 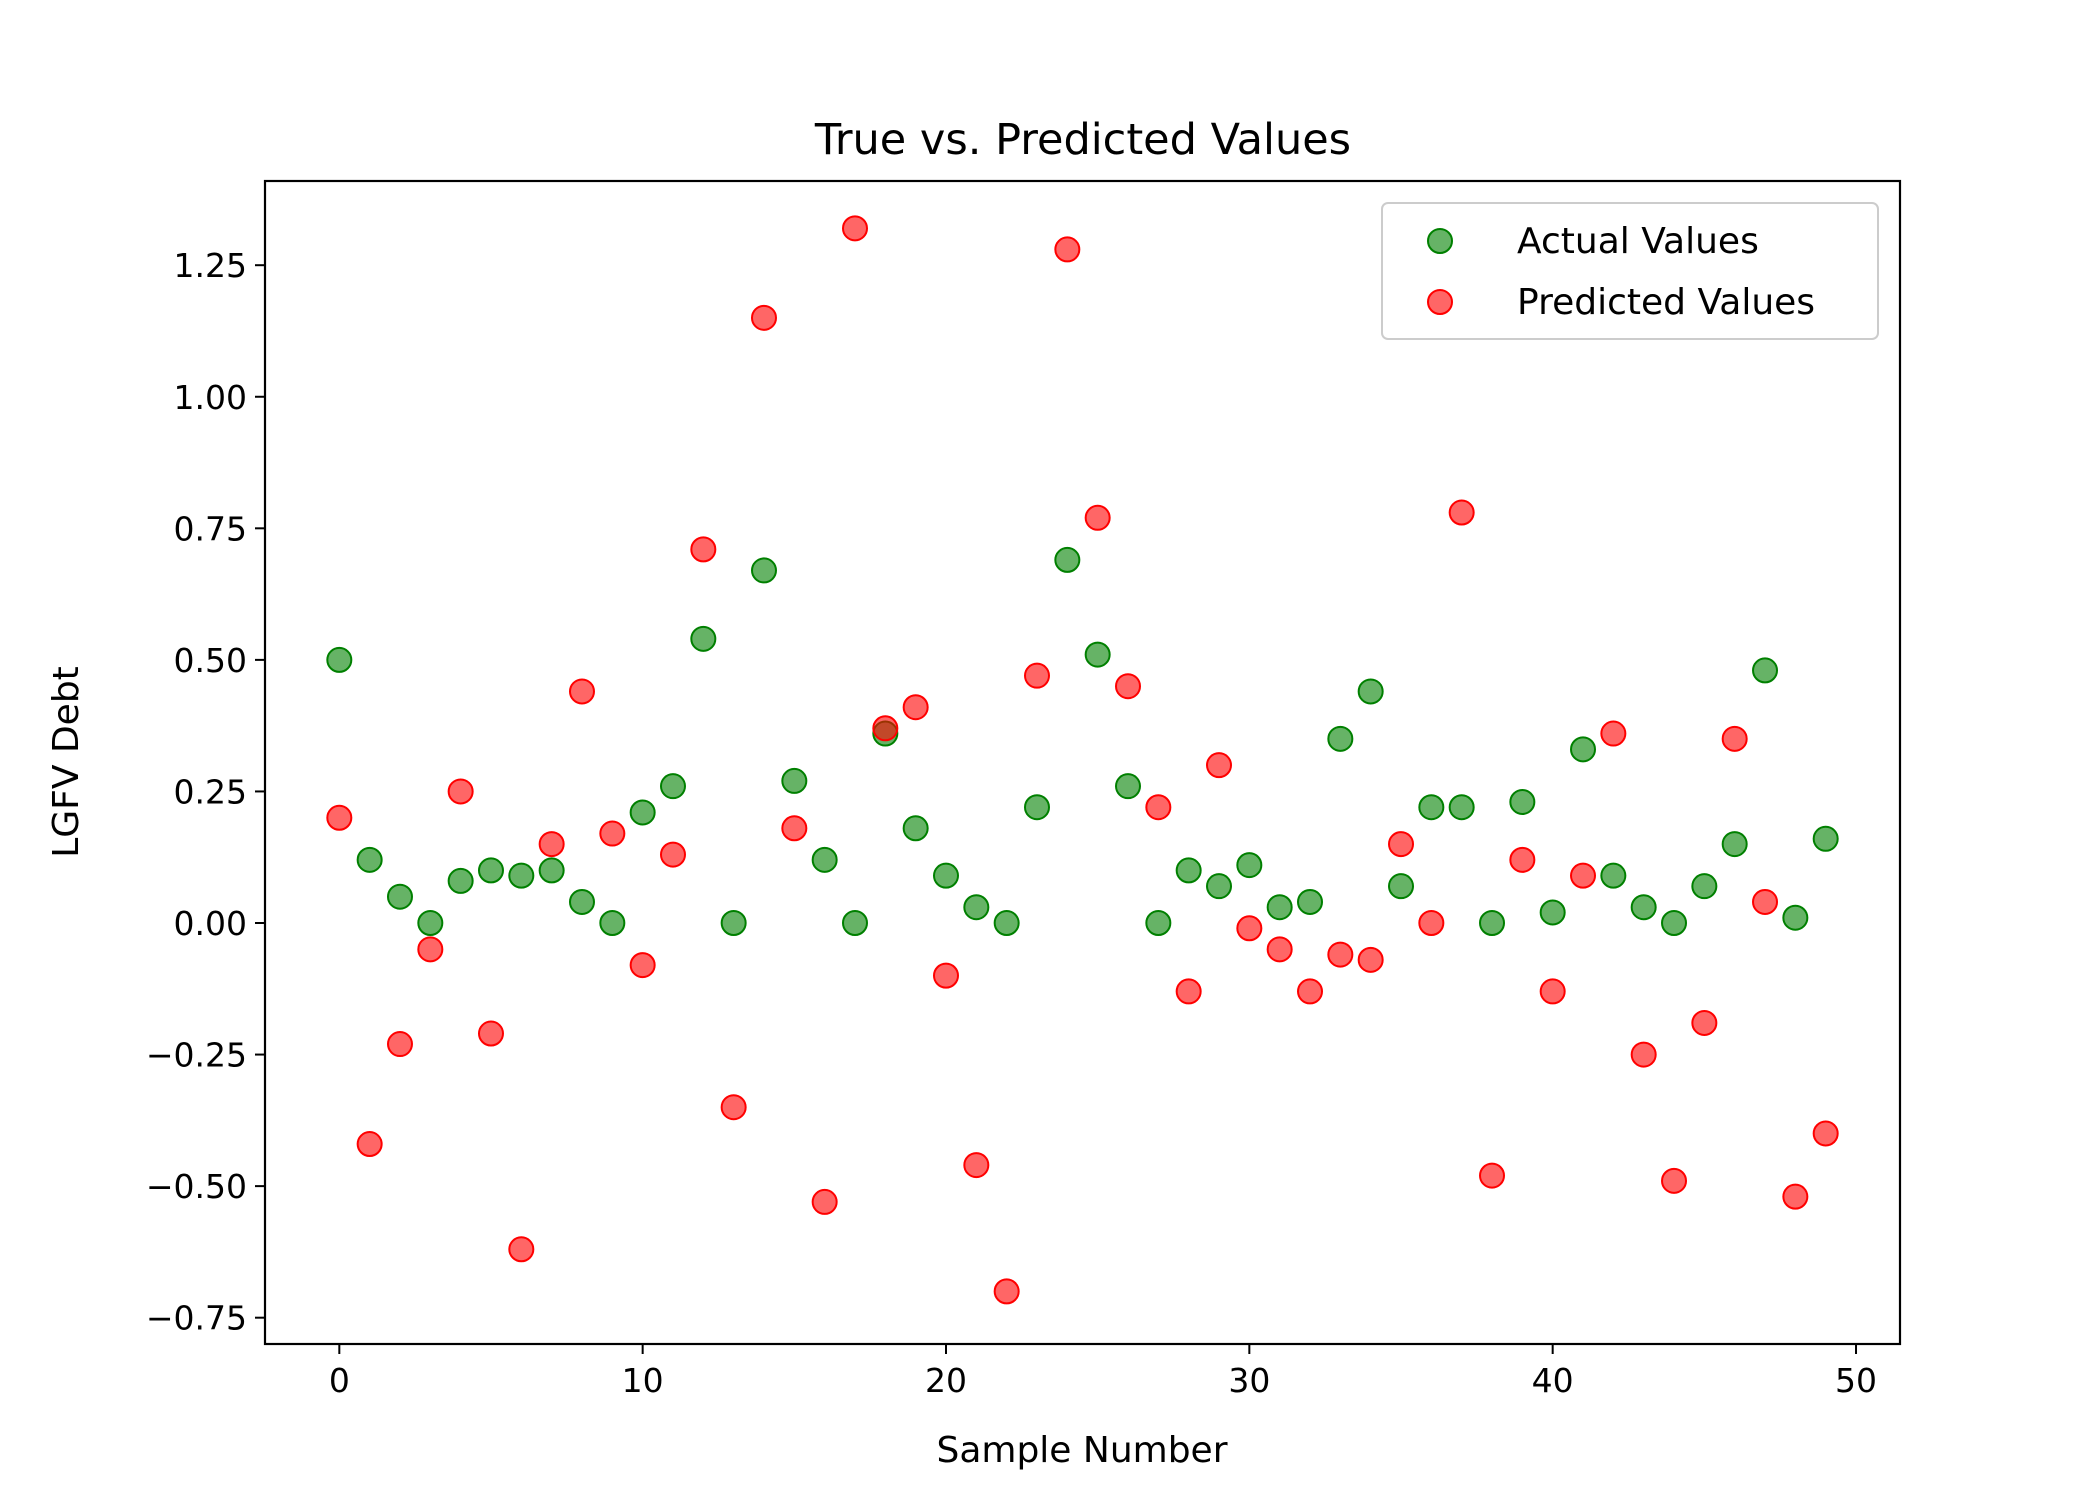 I want to click on legend-marker-predicted, so click(x=1440, y=302).